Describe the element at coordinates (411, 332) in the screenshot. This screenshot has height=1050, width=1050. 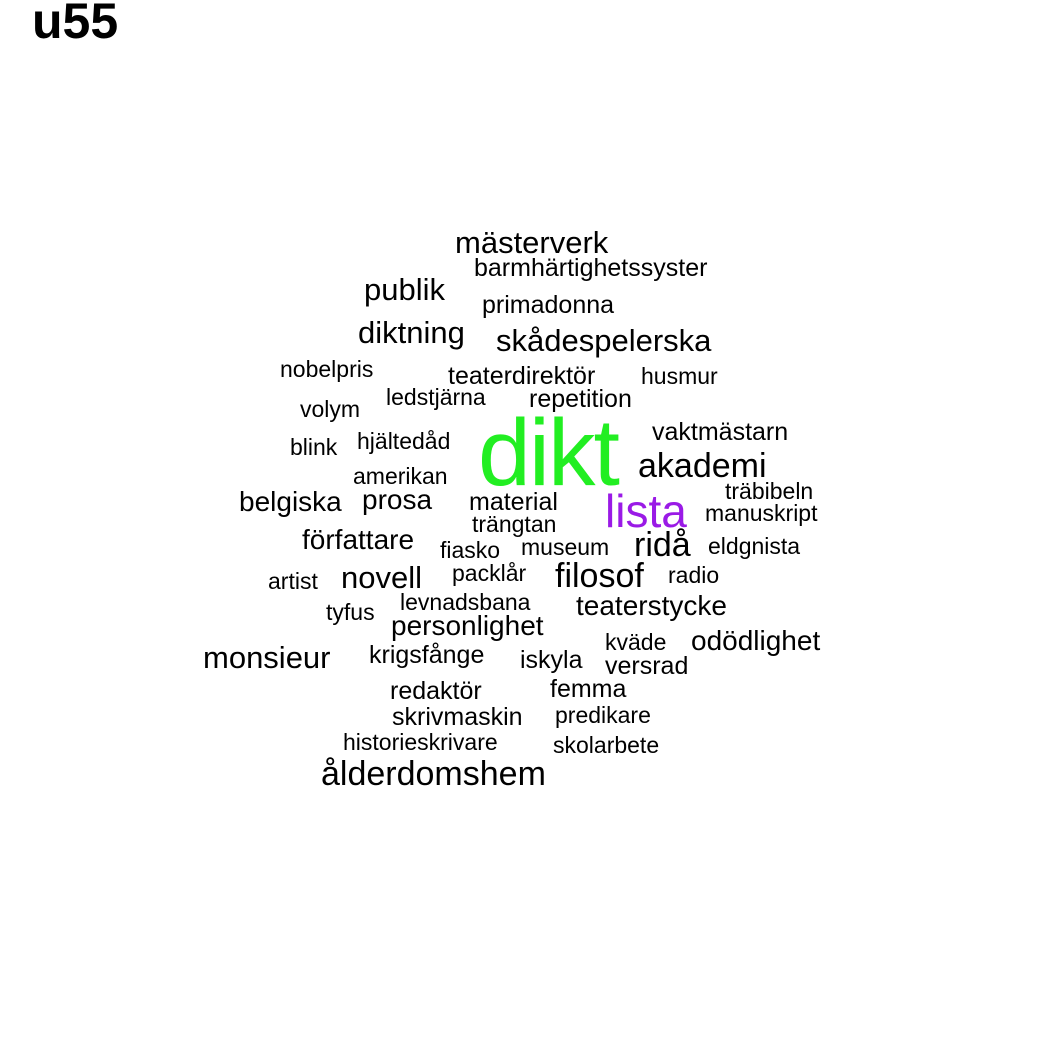
I see `word-diktning: diktning` at that location.